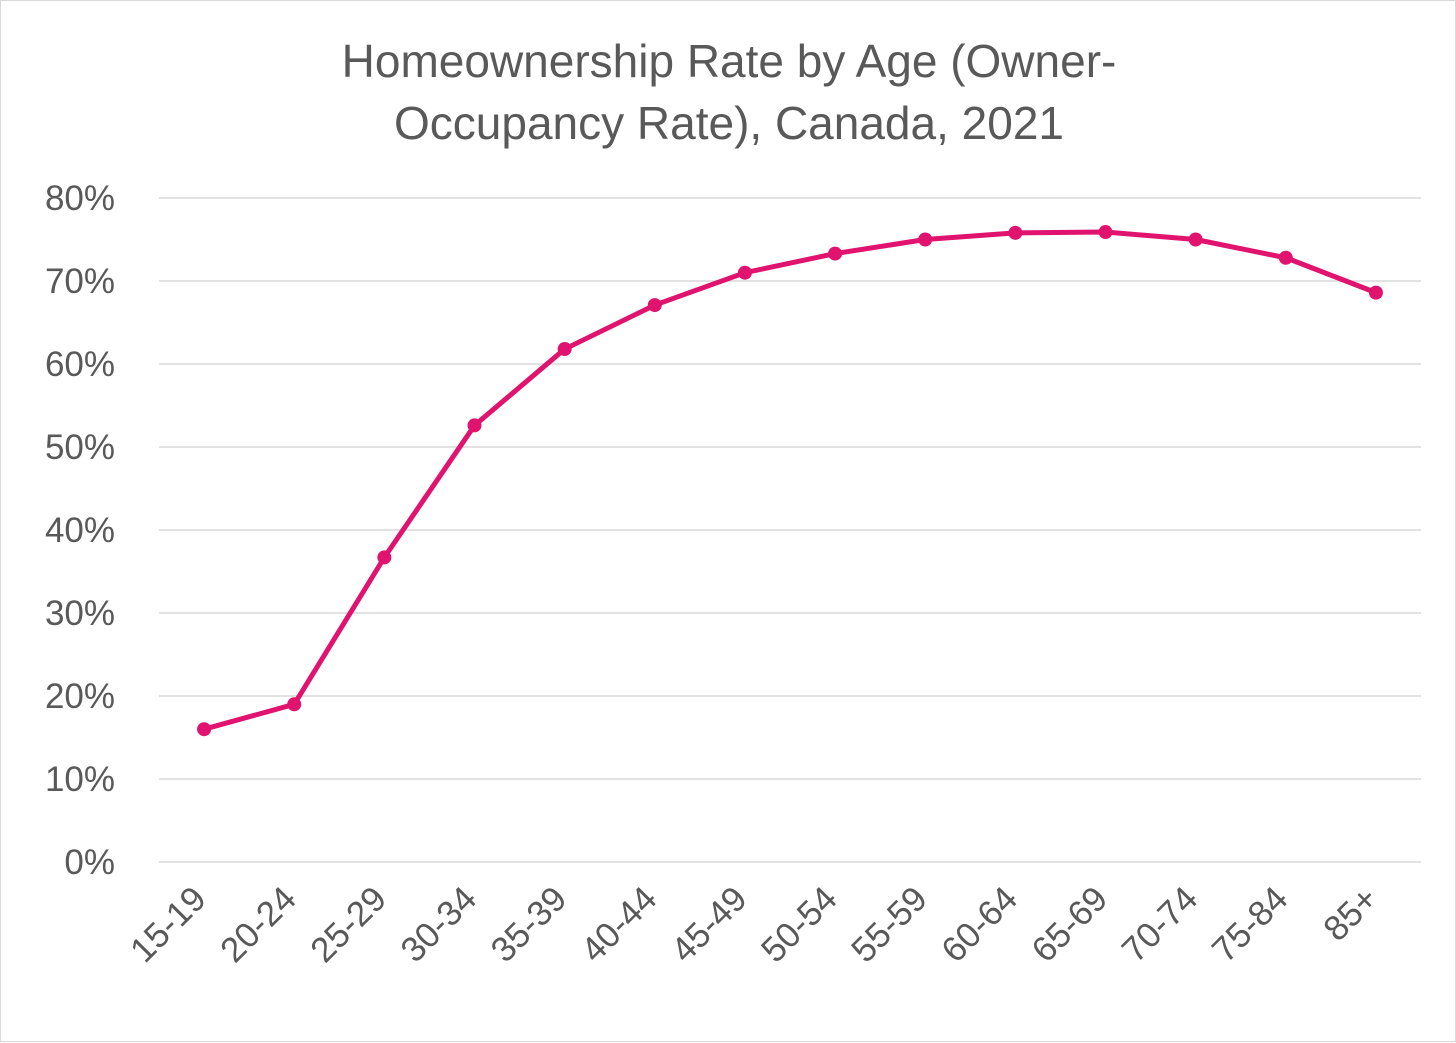  Describe the element at coordinates (438, 924) in the screenshot. I see `x-tick-label: 30-34` at that location.